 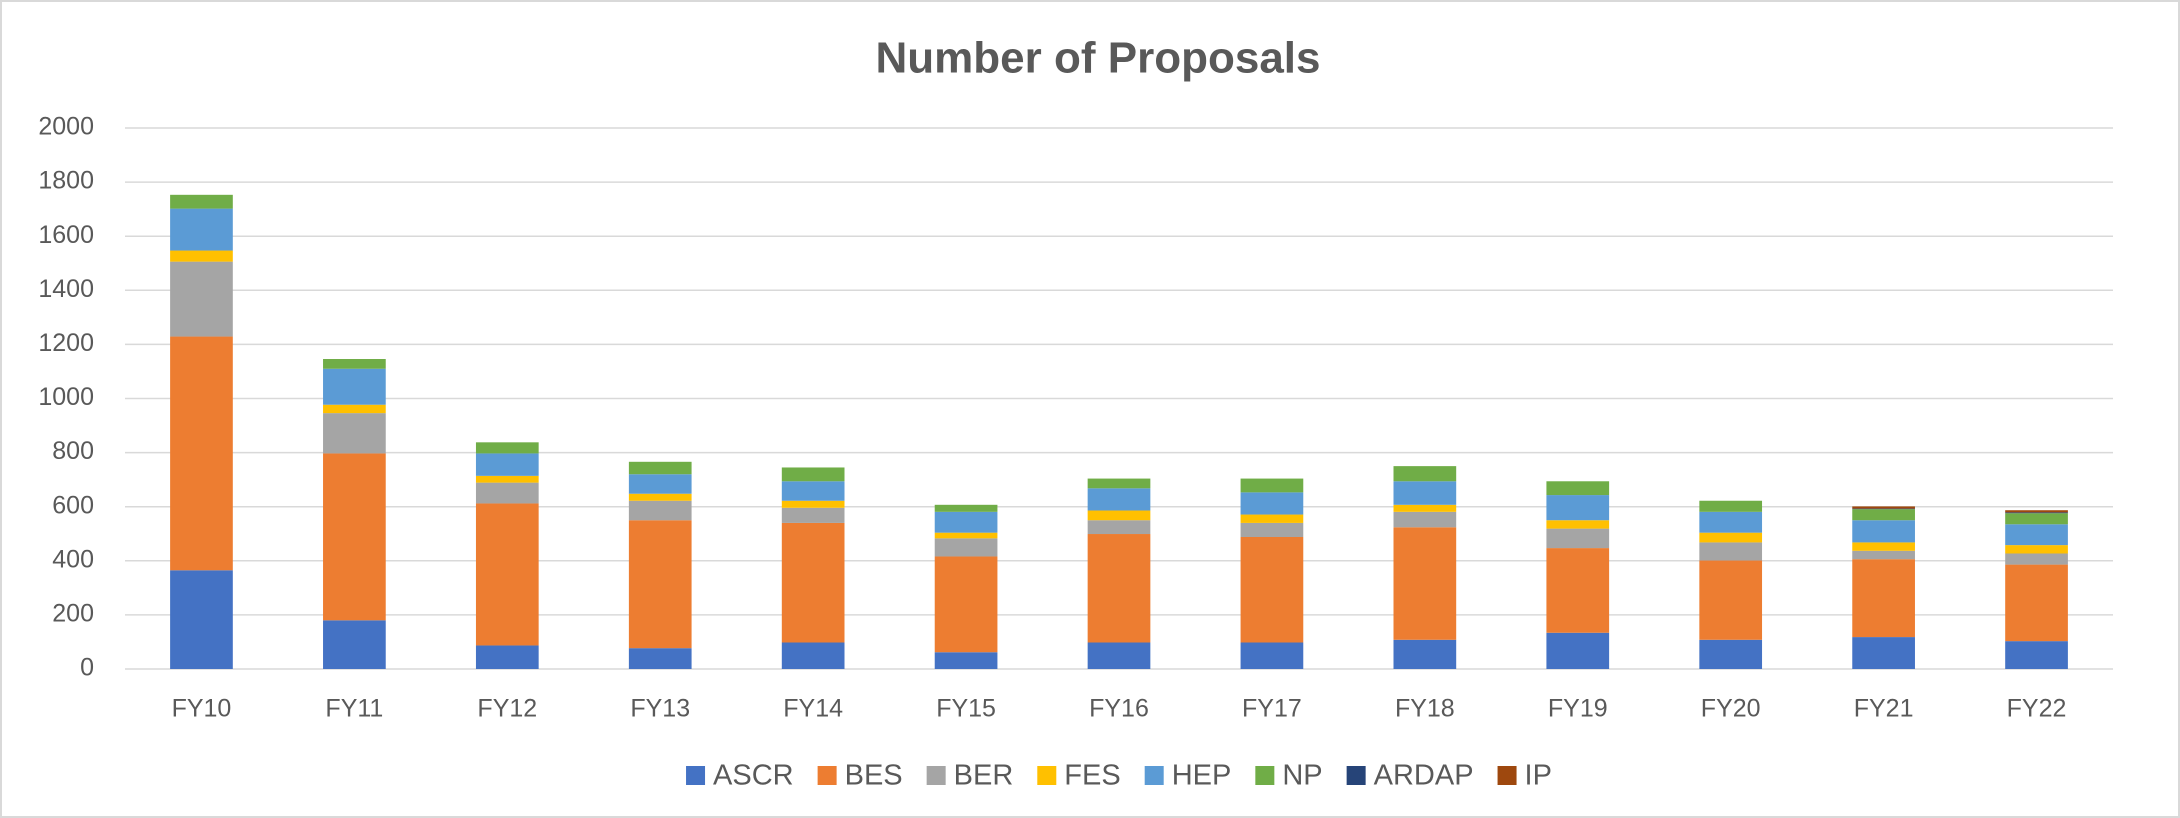 What do you see at coordinates (660, 709) in the screenshot?
I see `x-tick-label: FY13` at bounding box center [660, 709].